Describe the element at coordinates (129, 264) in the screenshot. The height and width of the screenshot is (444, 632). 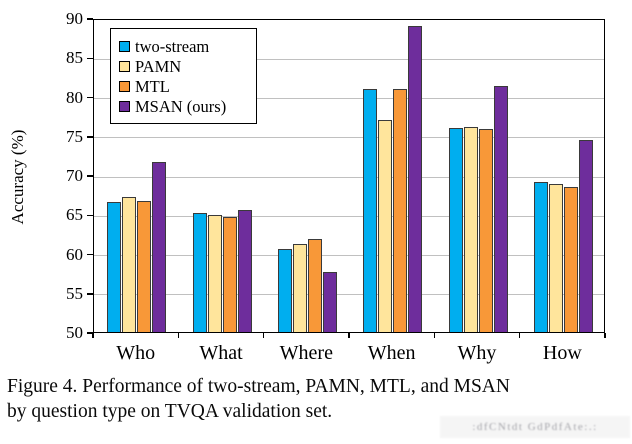
I see `bar-who-pamn` at that location.